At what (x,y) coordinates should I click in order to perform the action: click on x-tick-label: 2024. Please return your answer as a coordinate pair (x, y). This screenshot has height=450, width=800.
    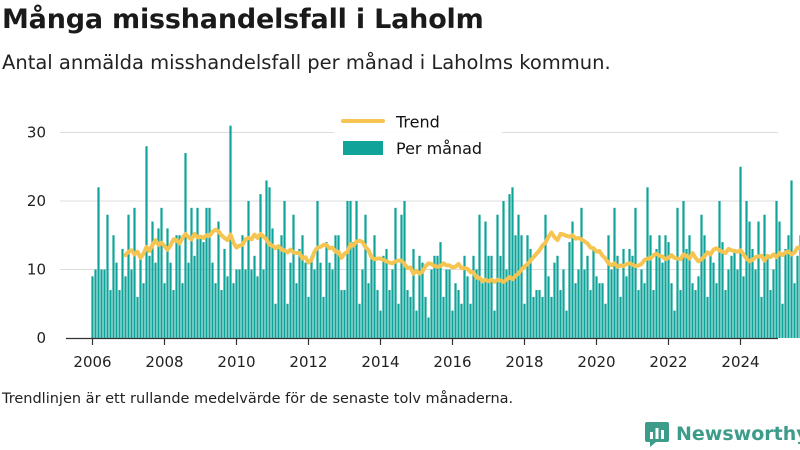
    Looking at the image, I should click on (740, 362).